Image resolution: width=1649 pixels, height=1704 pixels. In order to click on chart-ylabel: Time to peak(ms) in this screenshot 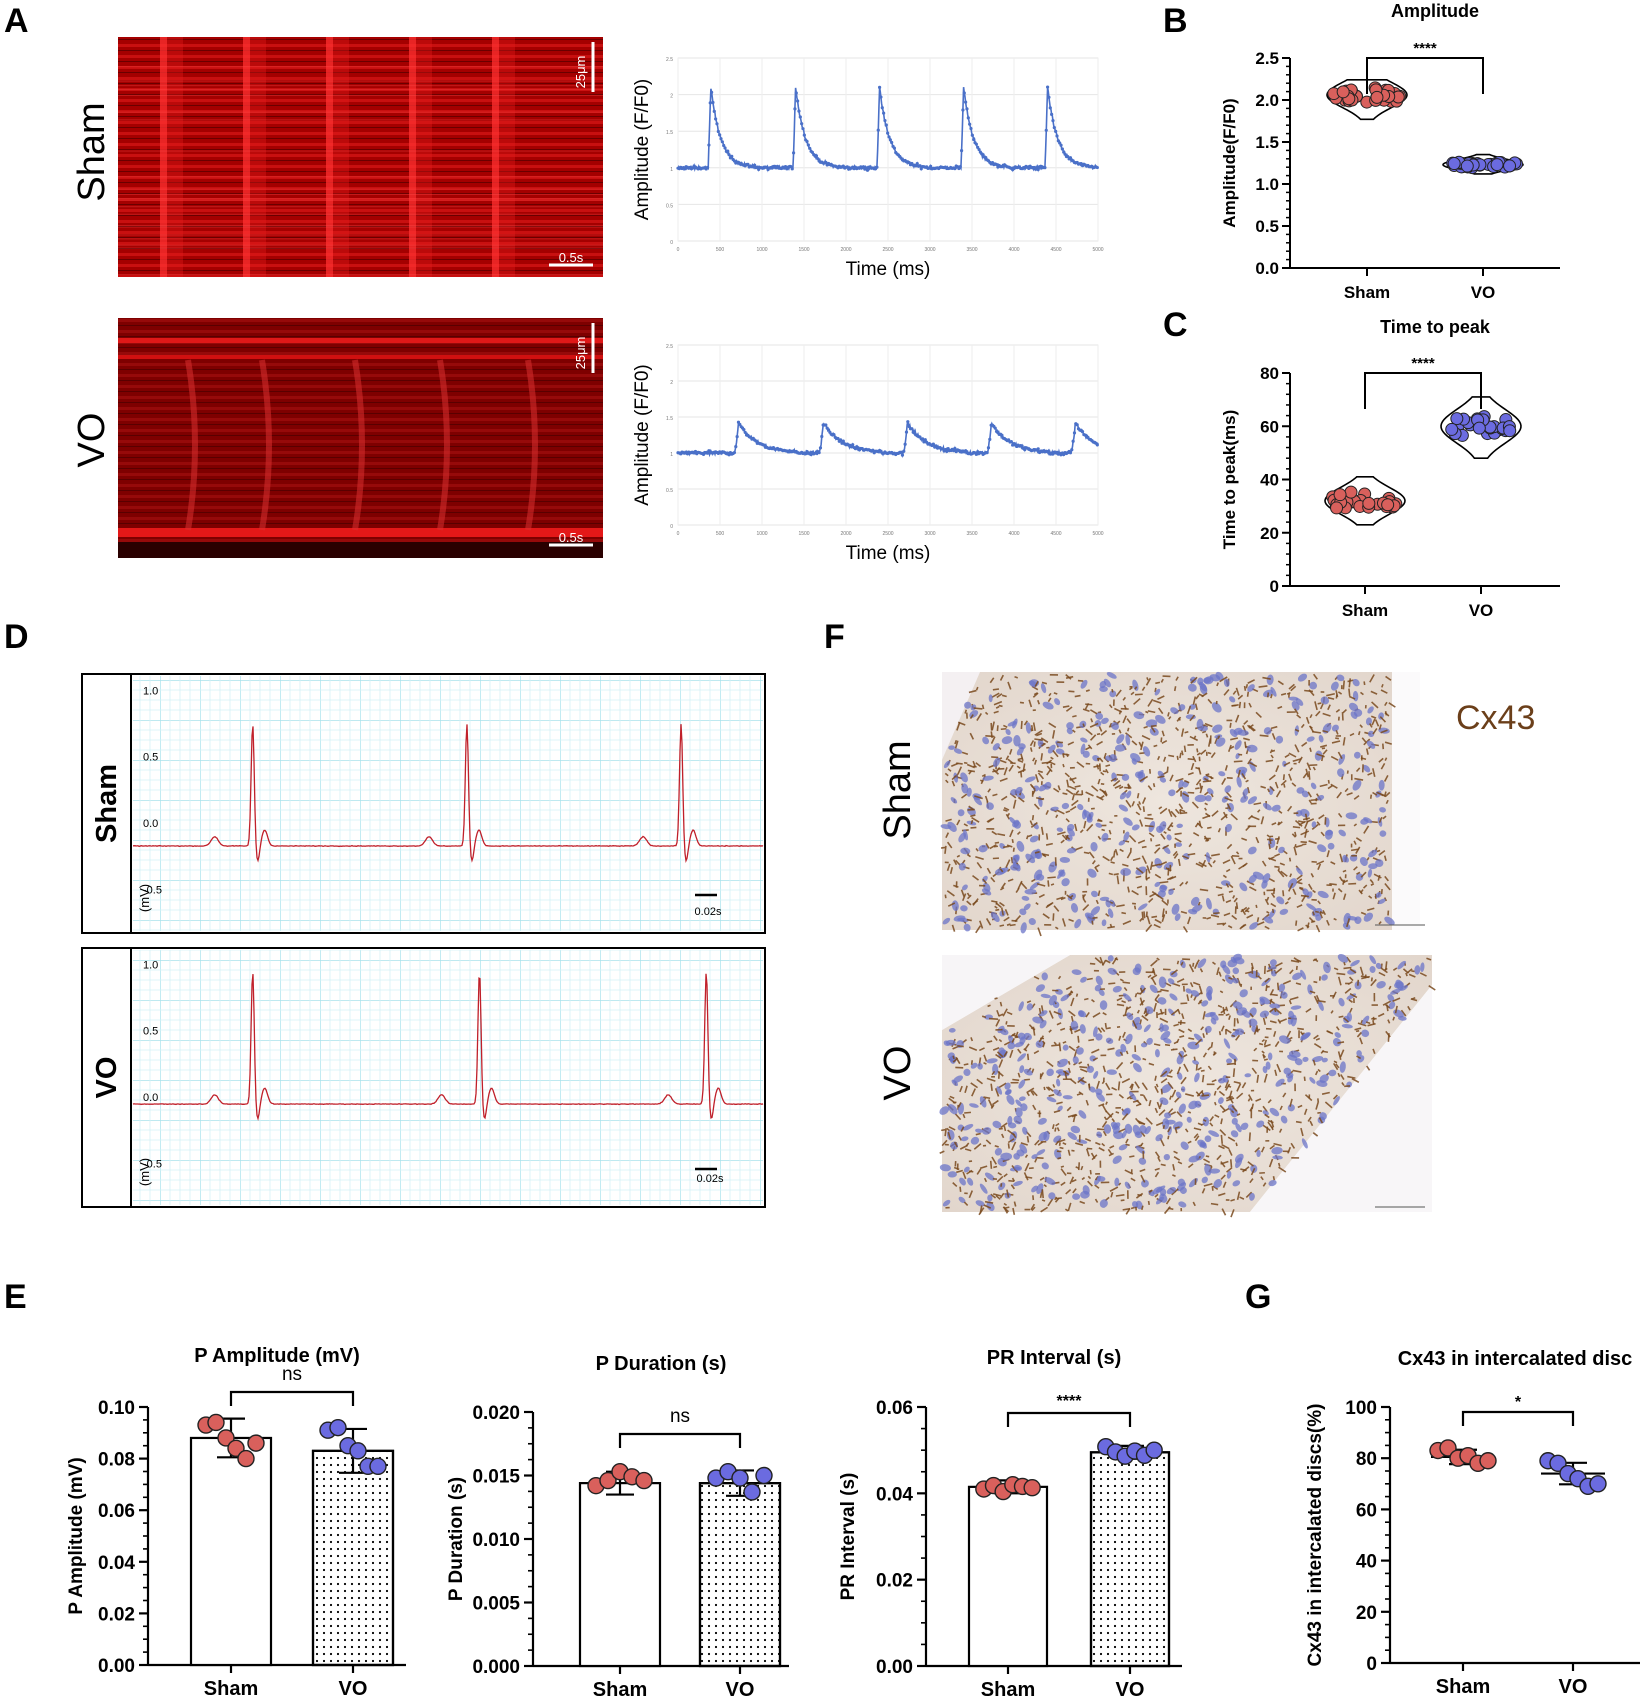, I will do `click(1229, 480)`.